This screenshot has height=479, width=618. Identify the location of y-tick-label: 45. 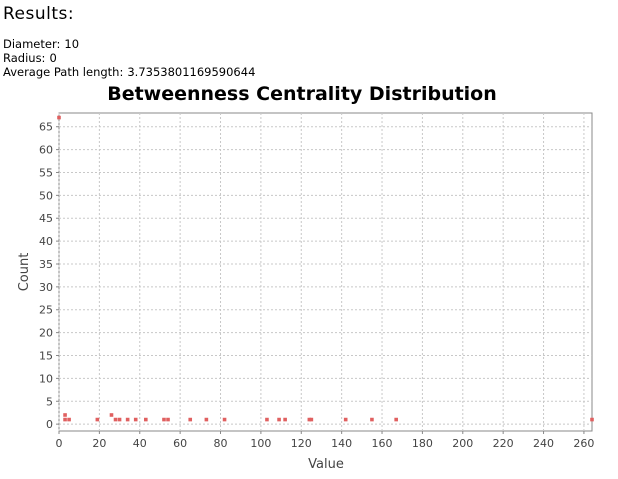
(46, 218).